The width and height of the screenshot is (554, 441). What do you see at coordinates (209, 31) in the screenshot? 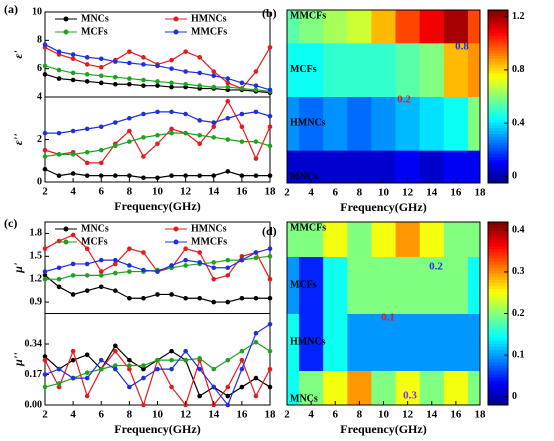
I see `legend-label: MMCFs` at bounding box center [209, 31].